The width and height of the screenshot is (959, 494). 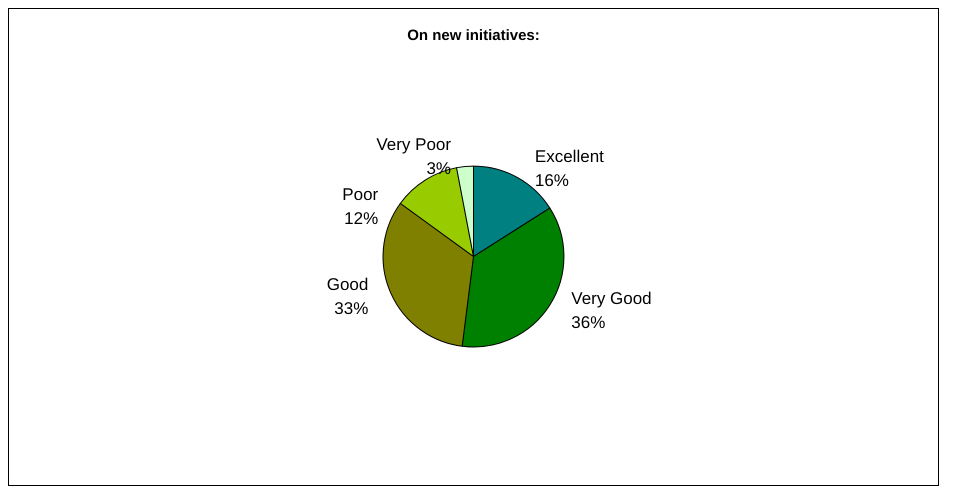 I want to click on data-label: 36%, so click(x=588, y=322).